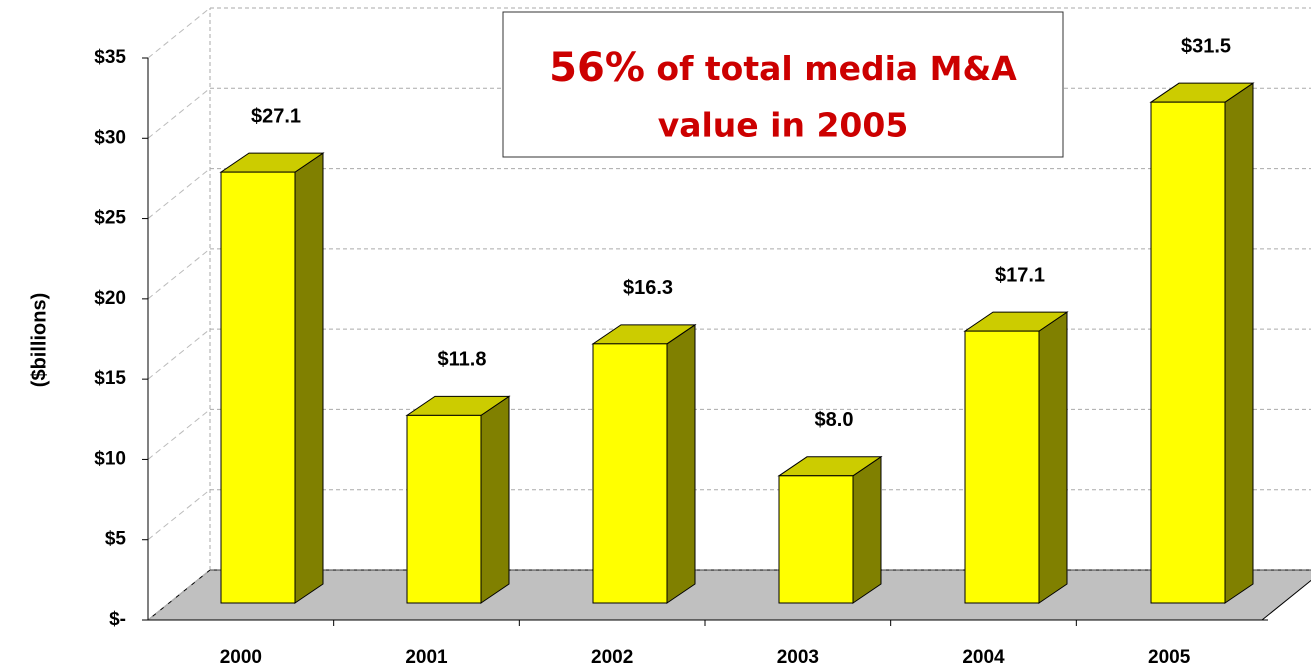  Describe the element at coordinates (117, 619) in the screenshot. I see `y-tick-label: $-` at that location.